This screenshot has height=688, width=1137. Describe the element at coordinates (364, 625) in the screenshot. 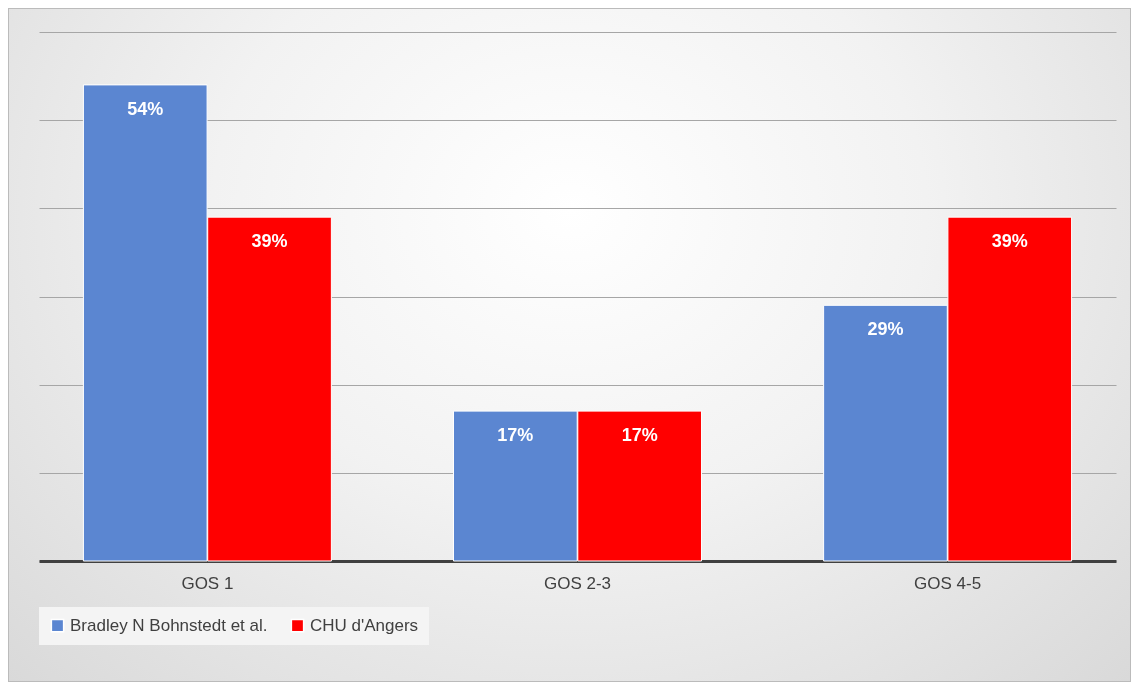

I see `legend-label: CHU d'Angers` at that location.